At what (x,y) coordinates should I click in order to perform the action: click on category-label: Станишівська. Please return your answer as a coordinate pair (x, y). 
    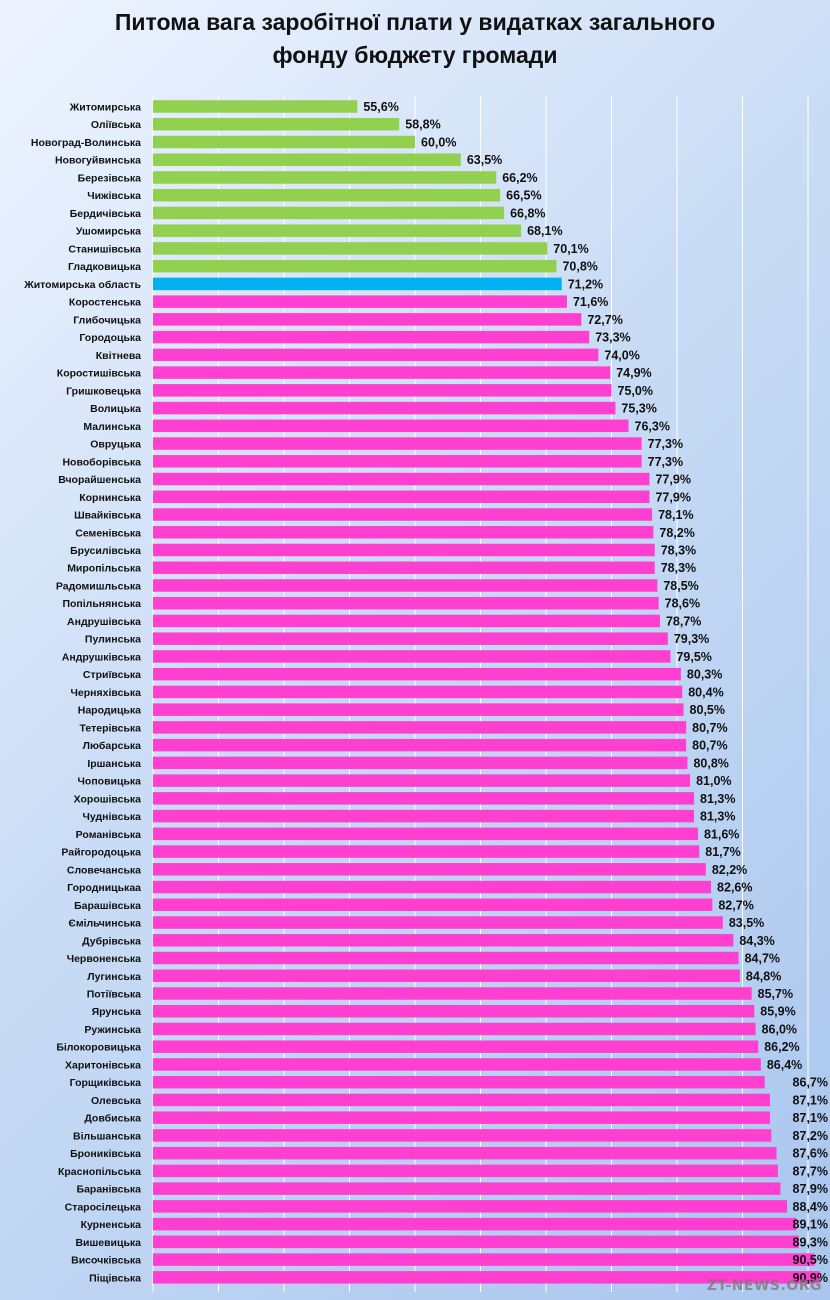
    Looking at the image, I should click on (104, 249).